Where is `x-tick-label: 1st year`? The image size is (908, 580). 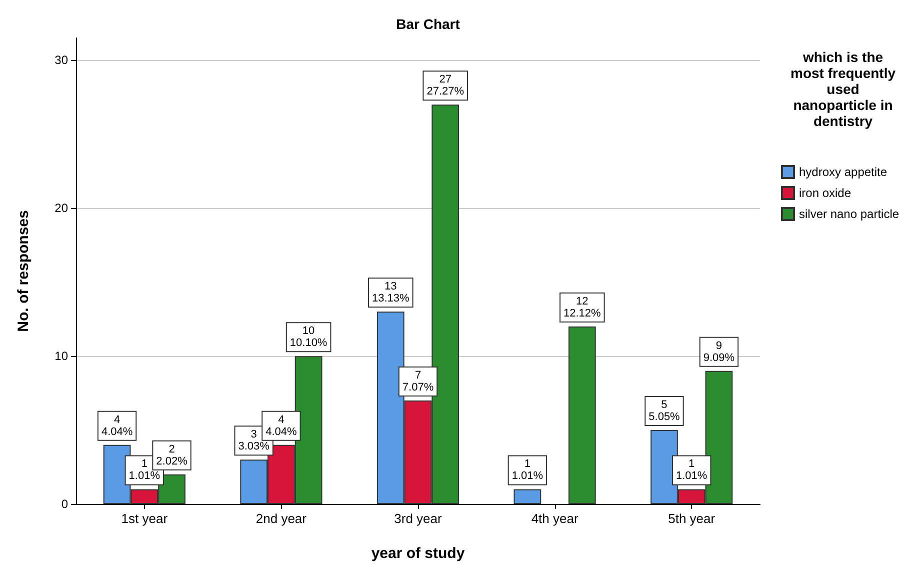
x-tick-label: 1st year is located at coordinates (144, 518).